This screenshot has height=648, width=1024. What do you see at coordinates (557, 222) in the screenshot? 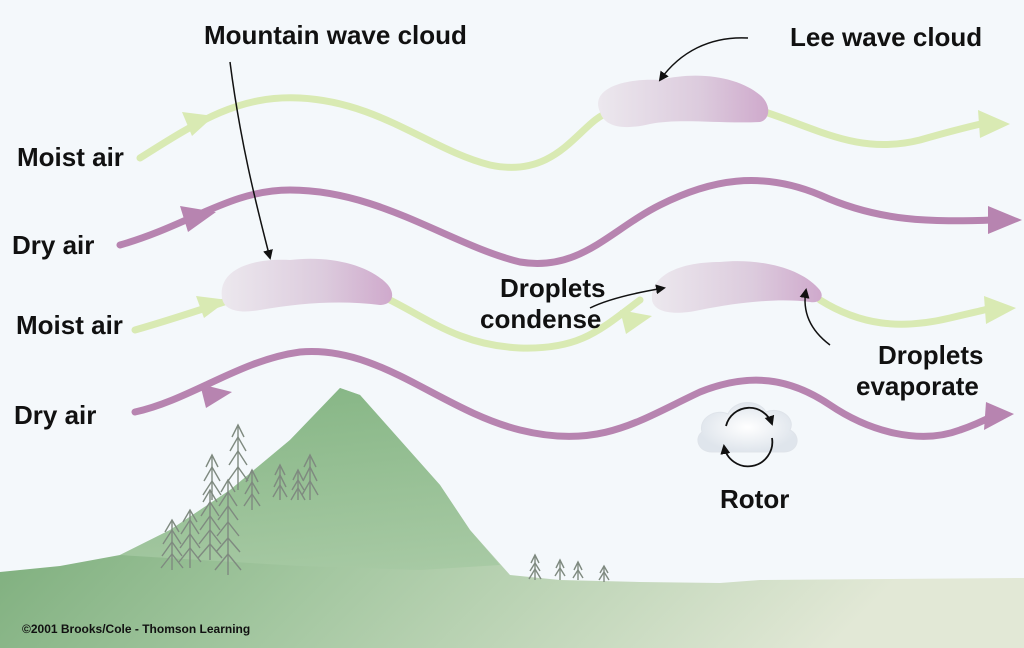
I see `dry-air-stream-upper` at bounding box center [557, 222].